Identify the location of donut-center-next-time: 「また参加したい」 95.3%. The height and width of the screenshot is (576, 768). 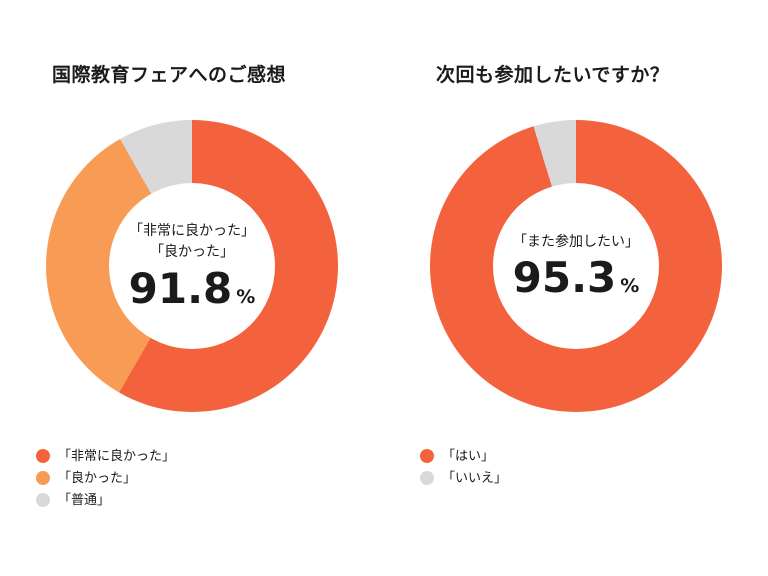
(576, 266).